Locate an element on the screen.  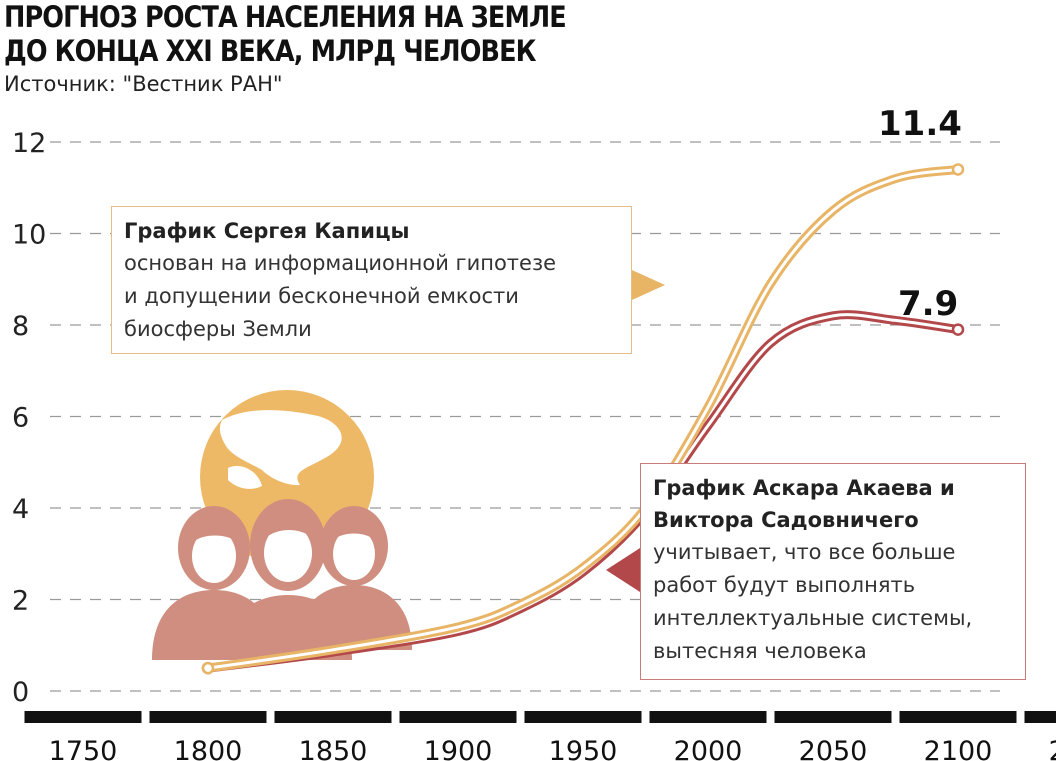
x-tick-label: 2050 is located at coordinates (833, 748).